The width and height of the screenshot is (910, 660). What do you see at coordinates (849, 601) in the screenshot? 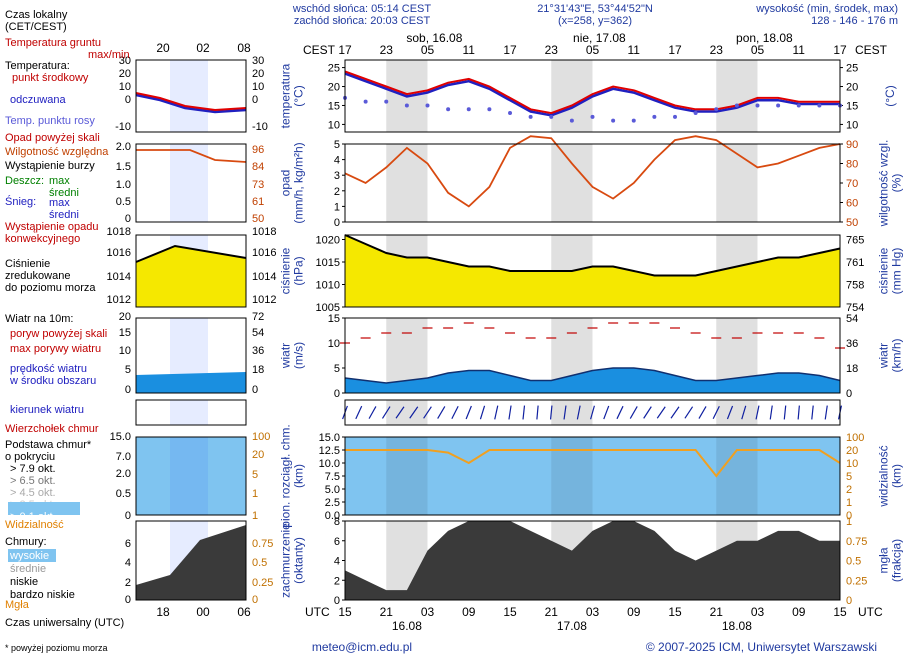
I see `fog-tick: 0` at bounding box center [849, 601].